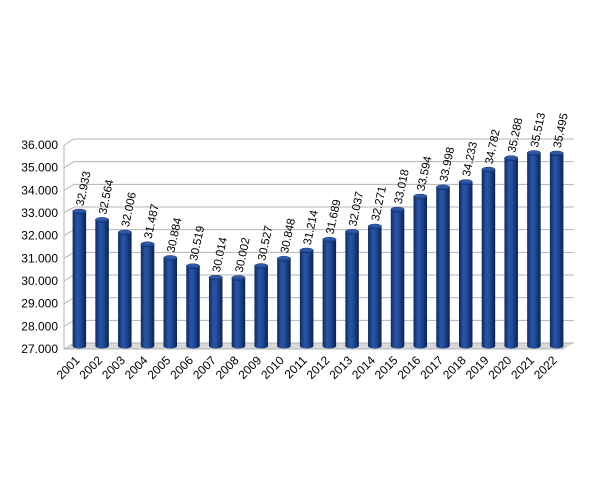 This screenshot has height=503, width=600. What do you see at coordinates (340, 367) in the screenshot?
I see `x-tick-label: 2013` at bounding box center [340, 367].